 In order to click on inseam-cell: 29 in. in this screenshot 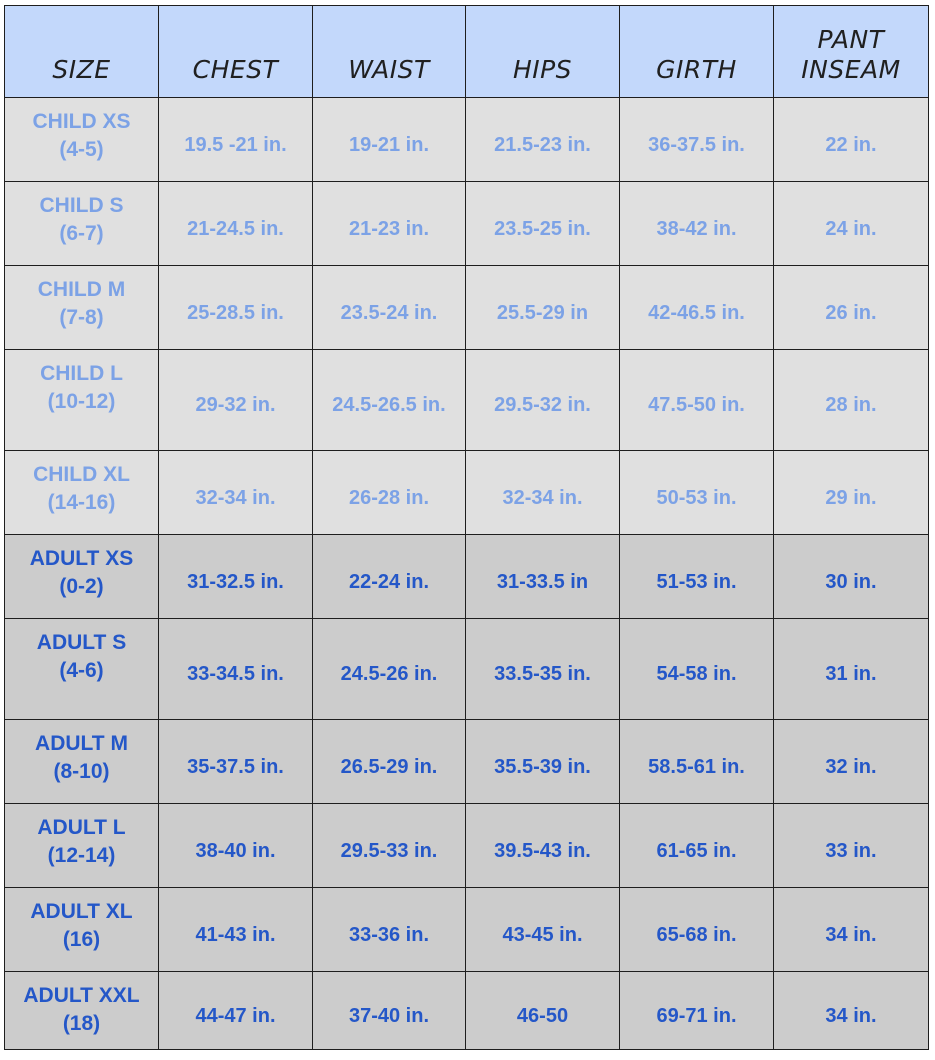, I will do `click(851, 492)`.